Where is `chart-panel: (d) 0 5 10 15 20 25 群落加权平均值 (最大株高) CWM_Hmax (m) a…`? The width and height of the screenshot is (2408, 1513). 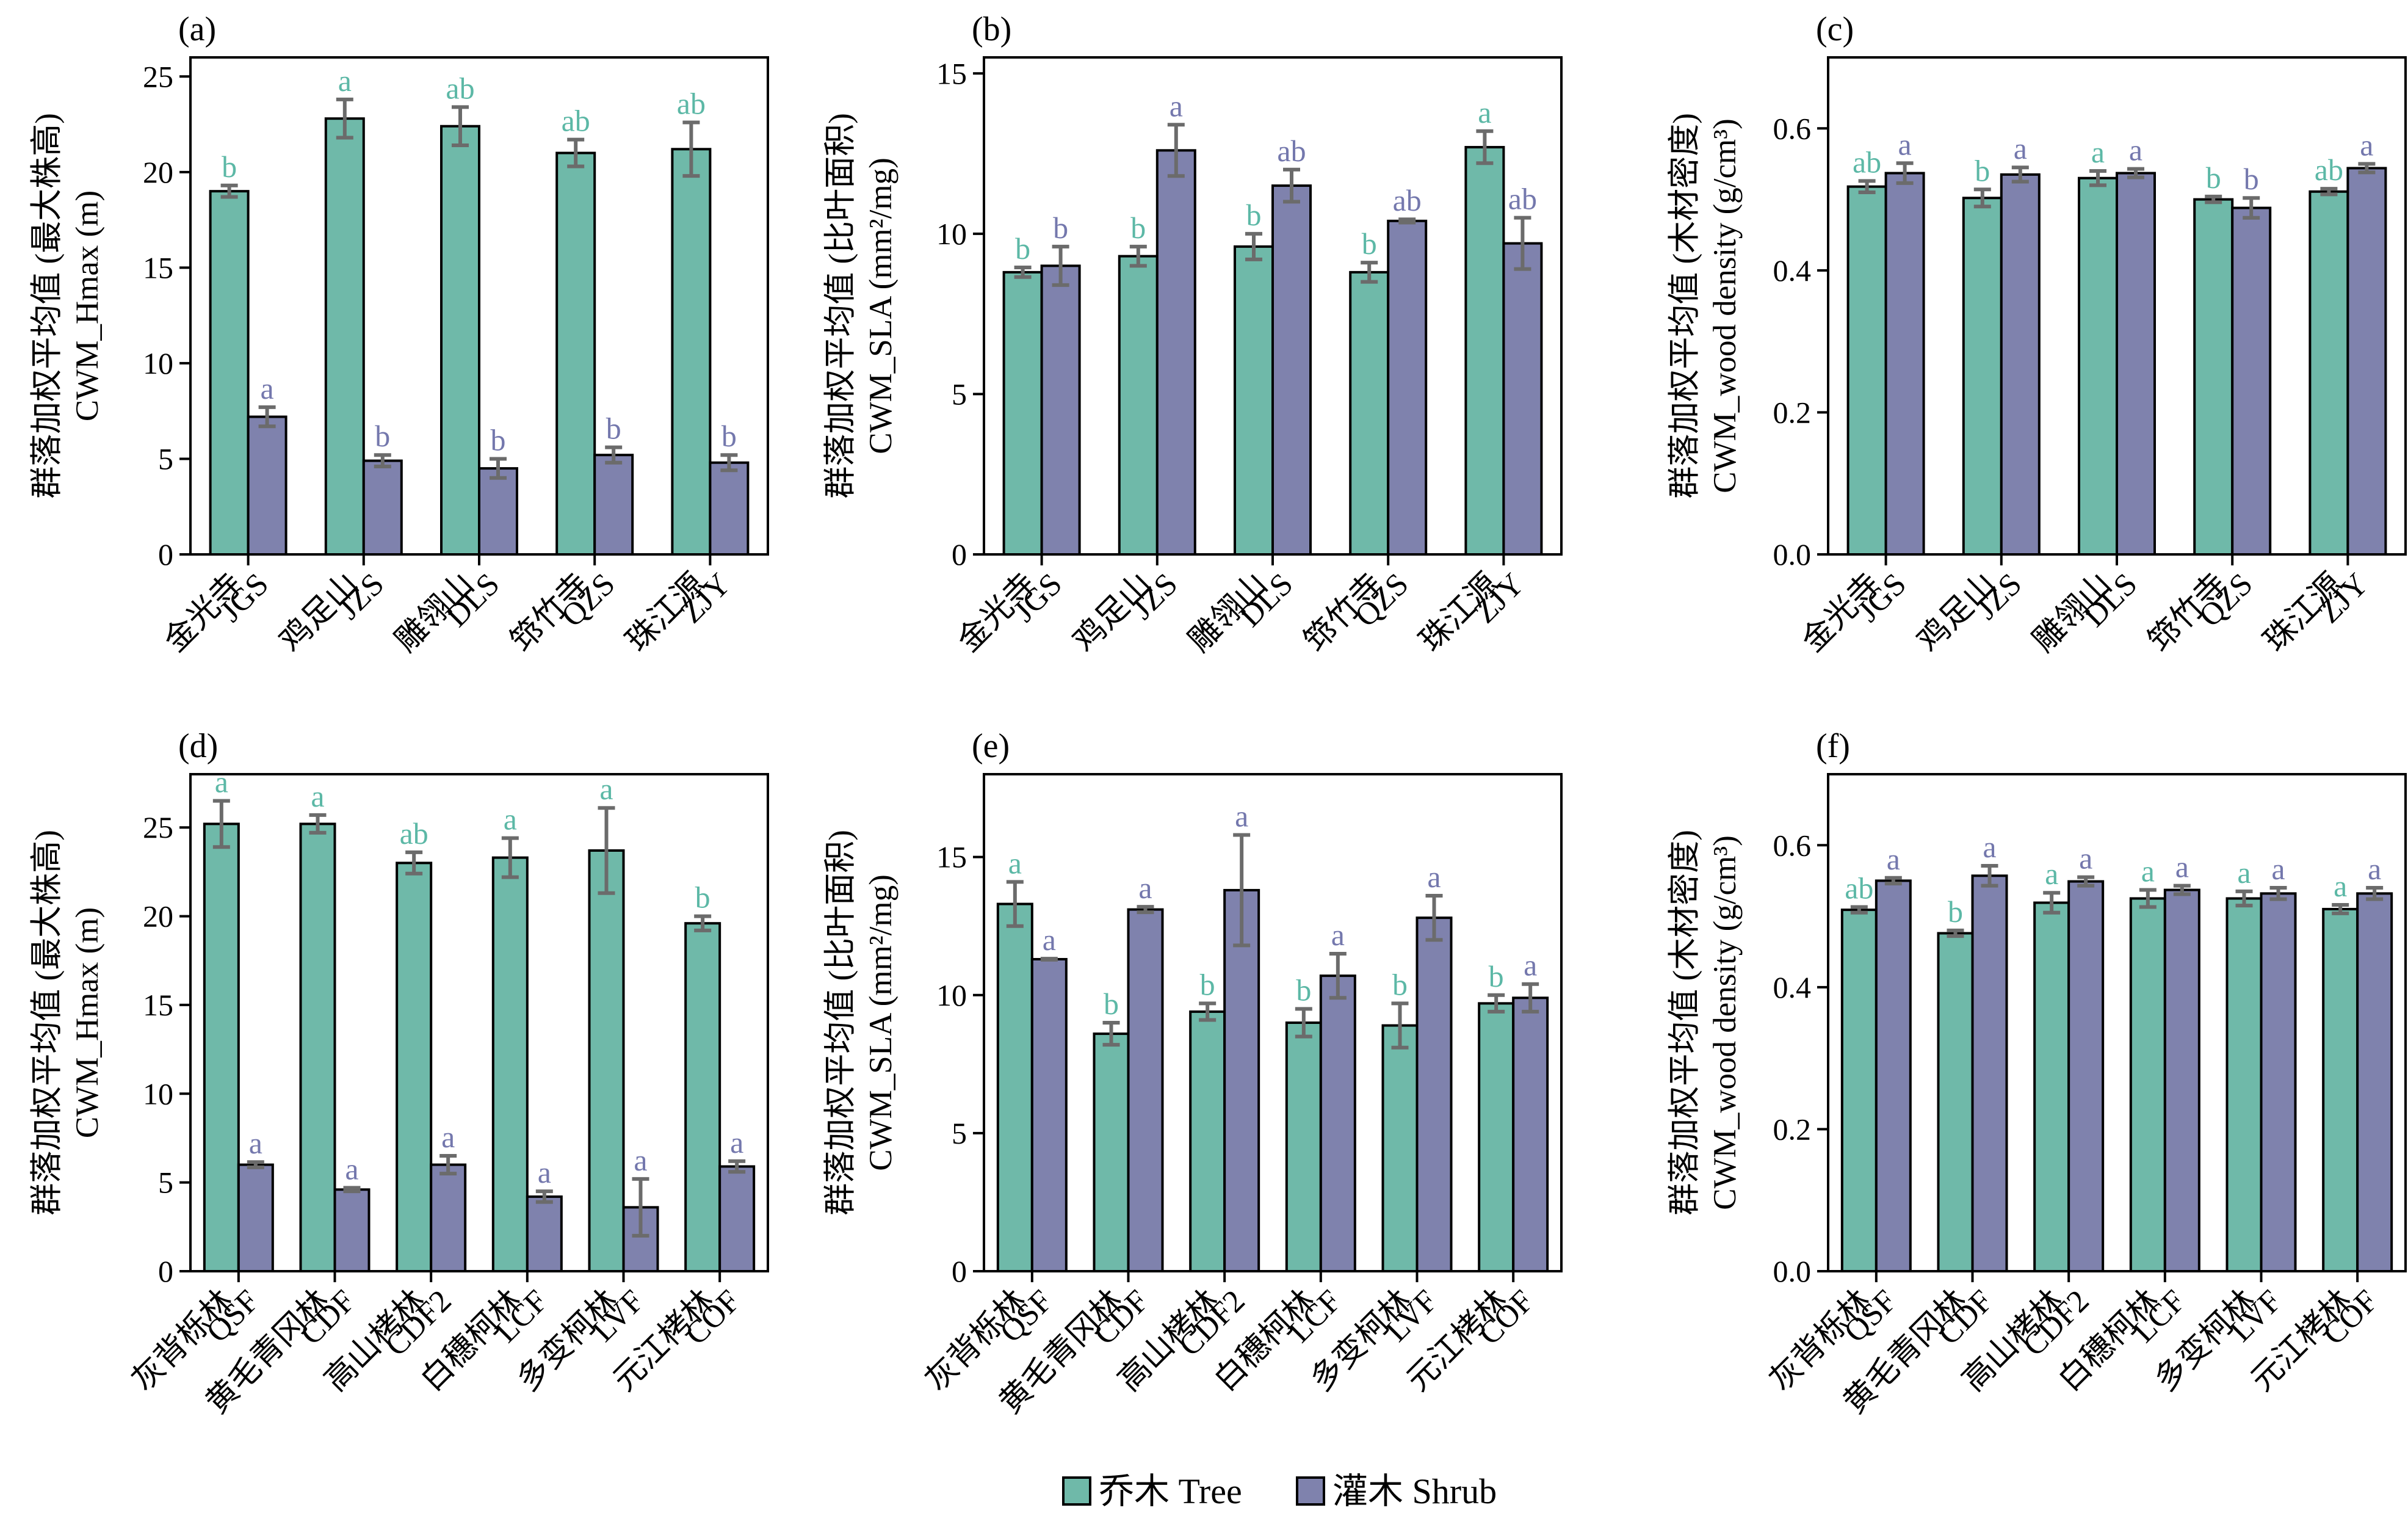
chart-panel: (d) 0 5 10 15 20 25 群落加权平均值 (最大株高) CWM_Hmax (m) a… is located at coordinates (399, 1073).